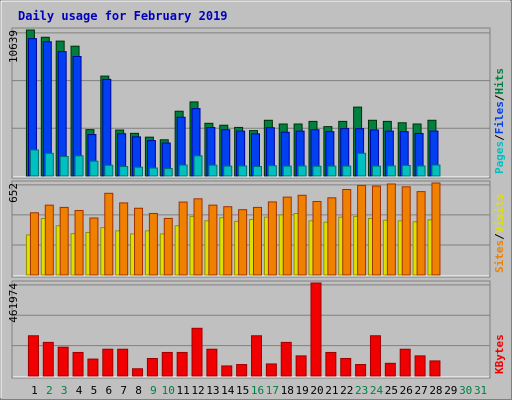 This screenshot has width=512, height=400. I want to click on panel-middle-legend: Sites/Visits, so click(499, 234).